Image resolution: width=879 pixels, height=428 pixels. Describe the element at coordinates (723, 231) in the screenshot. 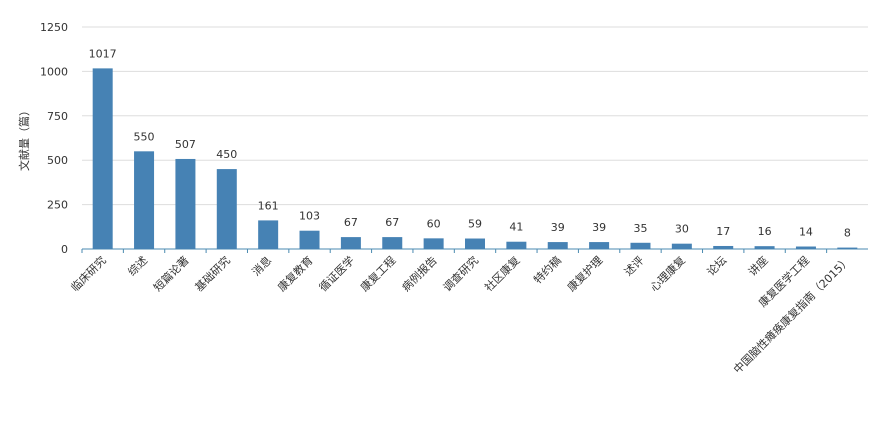

I see `value-label: 17` at that location.